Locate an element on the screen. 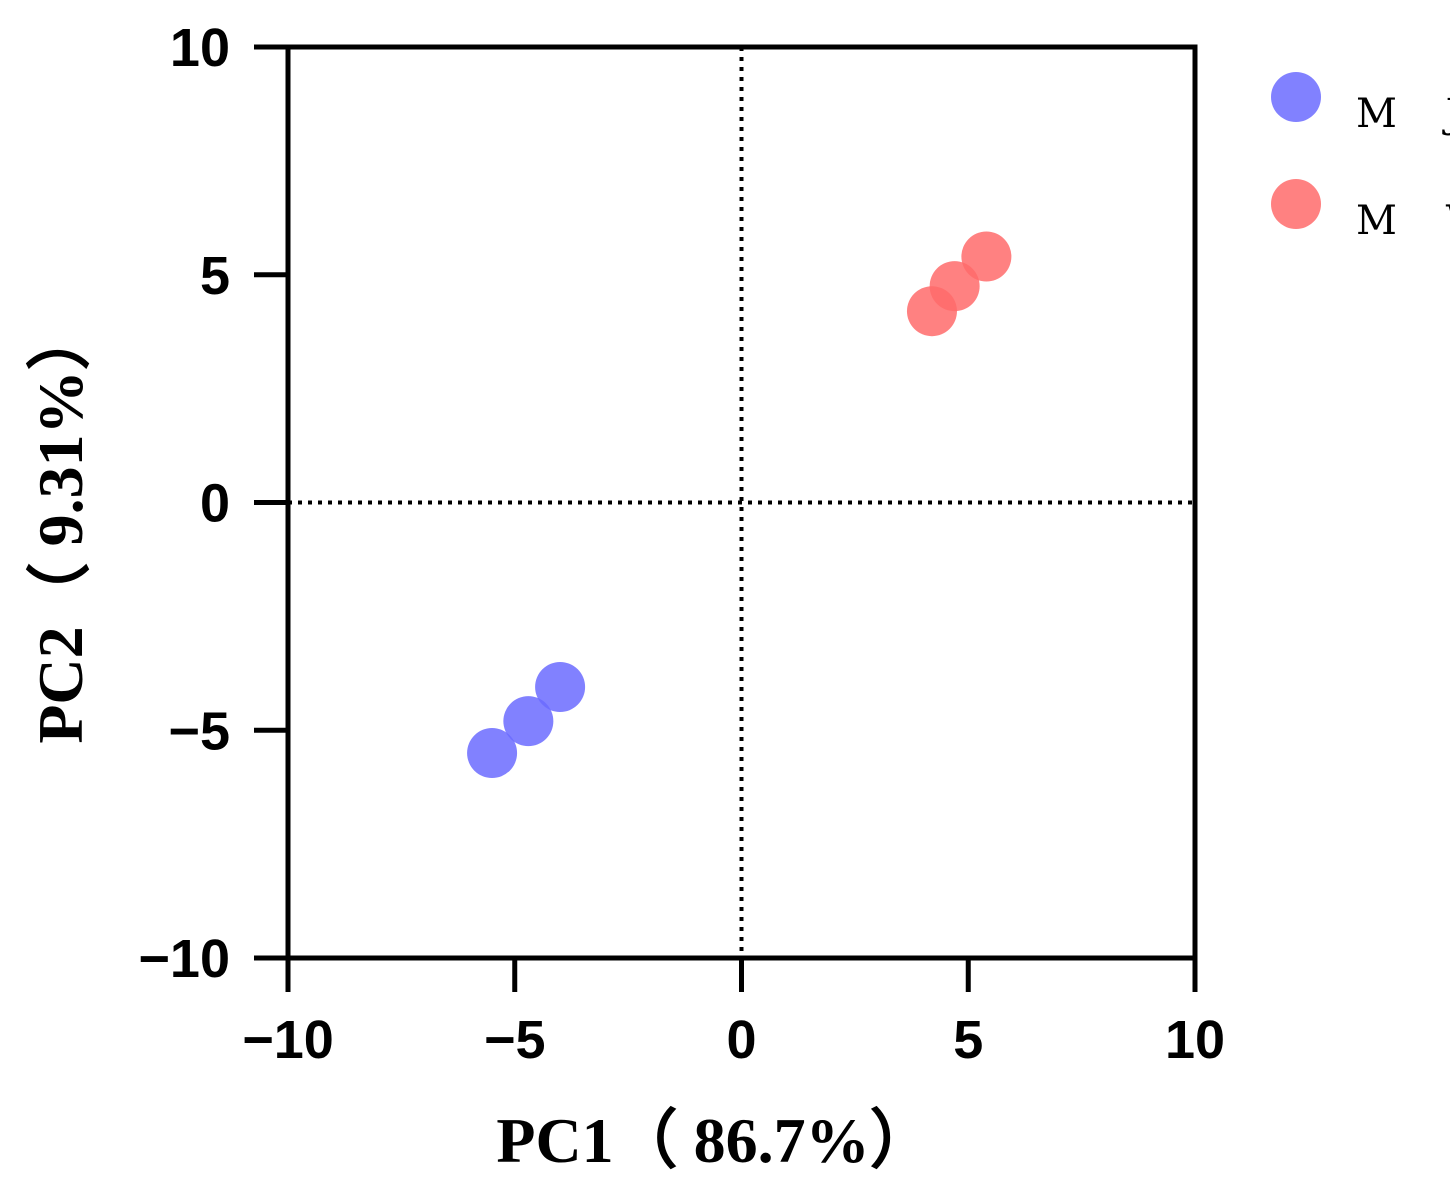  legend-label-2: M W is located at coordinates (1403, 221).